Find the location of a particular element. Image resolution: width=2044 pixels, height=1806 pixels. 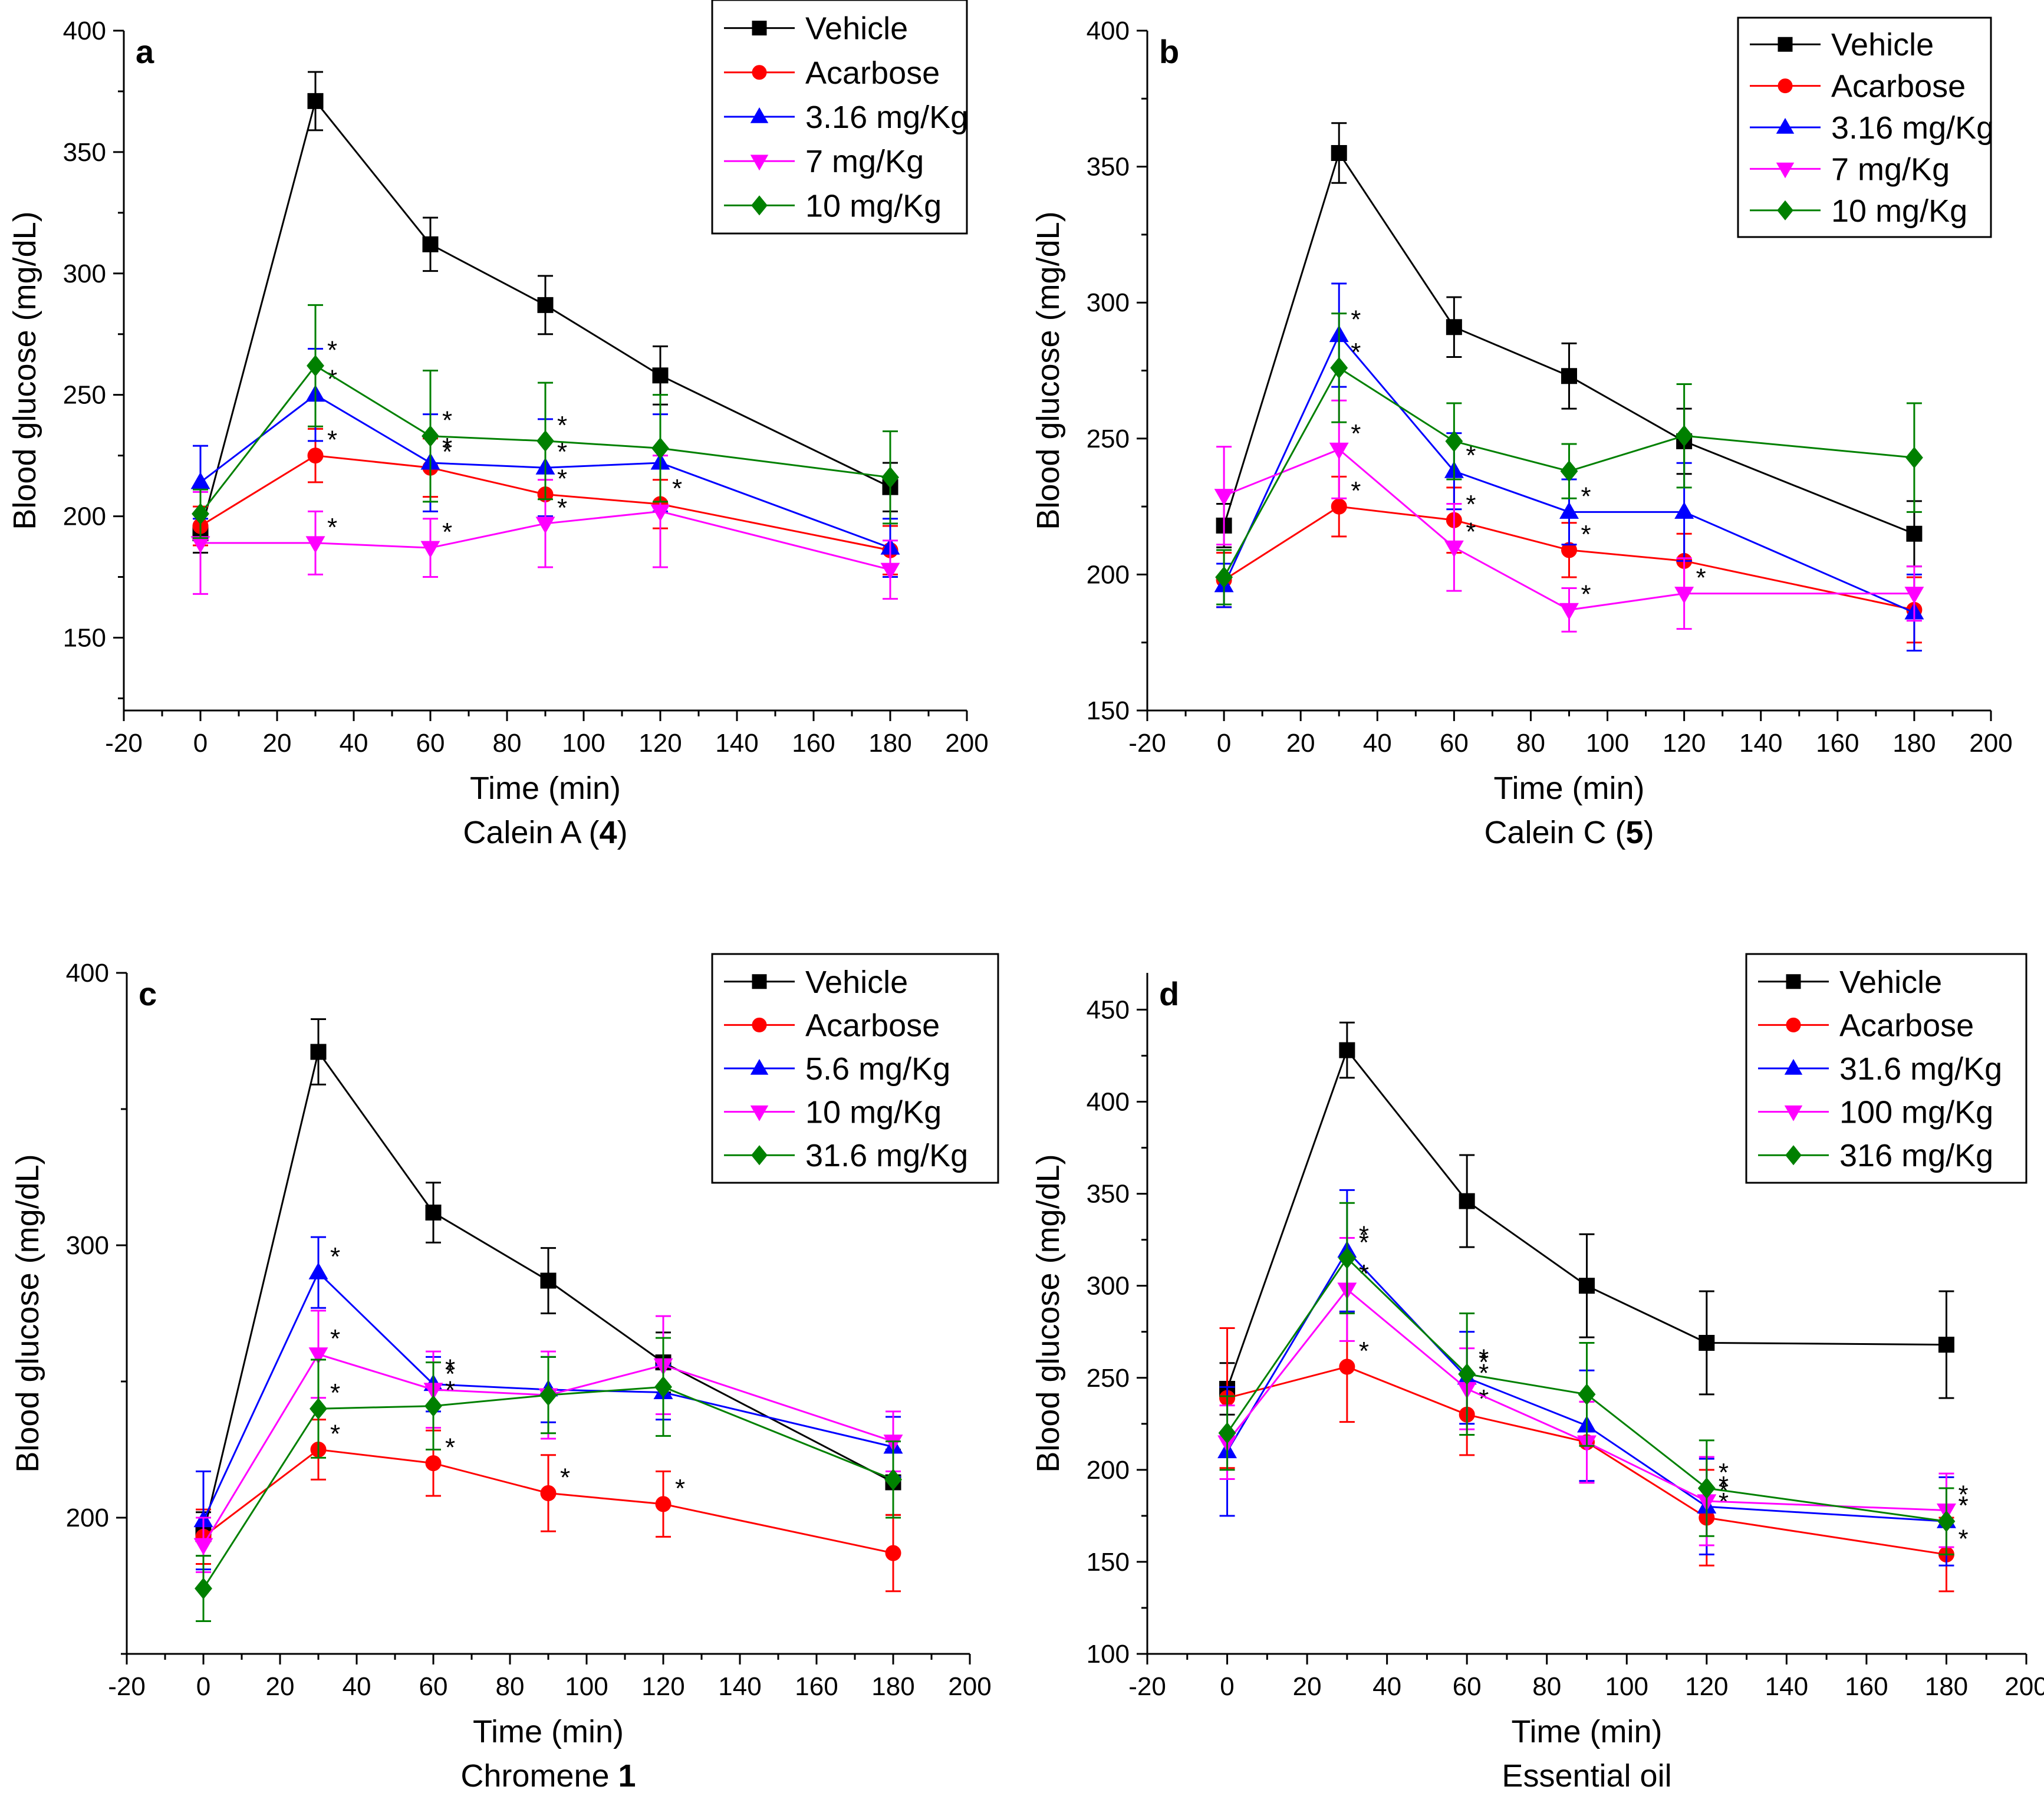

y-axis-title: Blood glucose (mg/dL) is located at coordinates (1048, 1313).